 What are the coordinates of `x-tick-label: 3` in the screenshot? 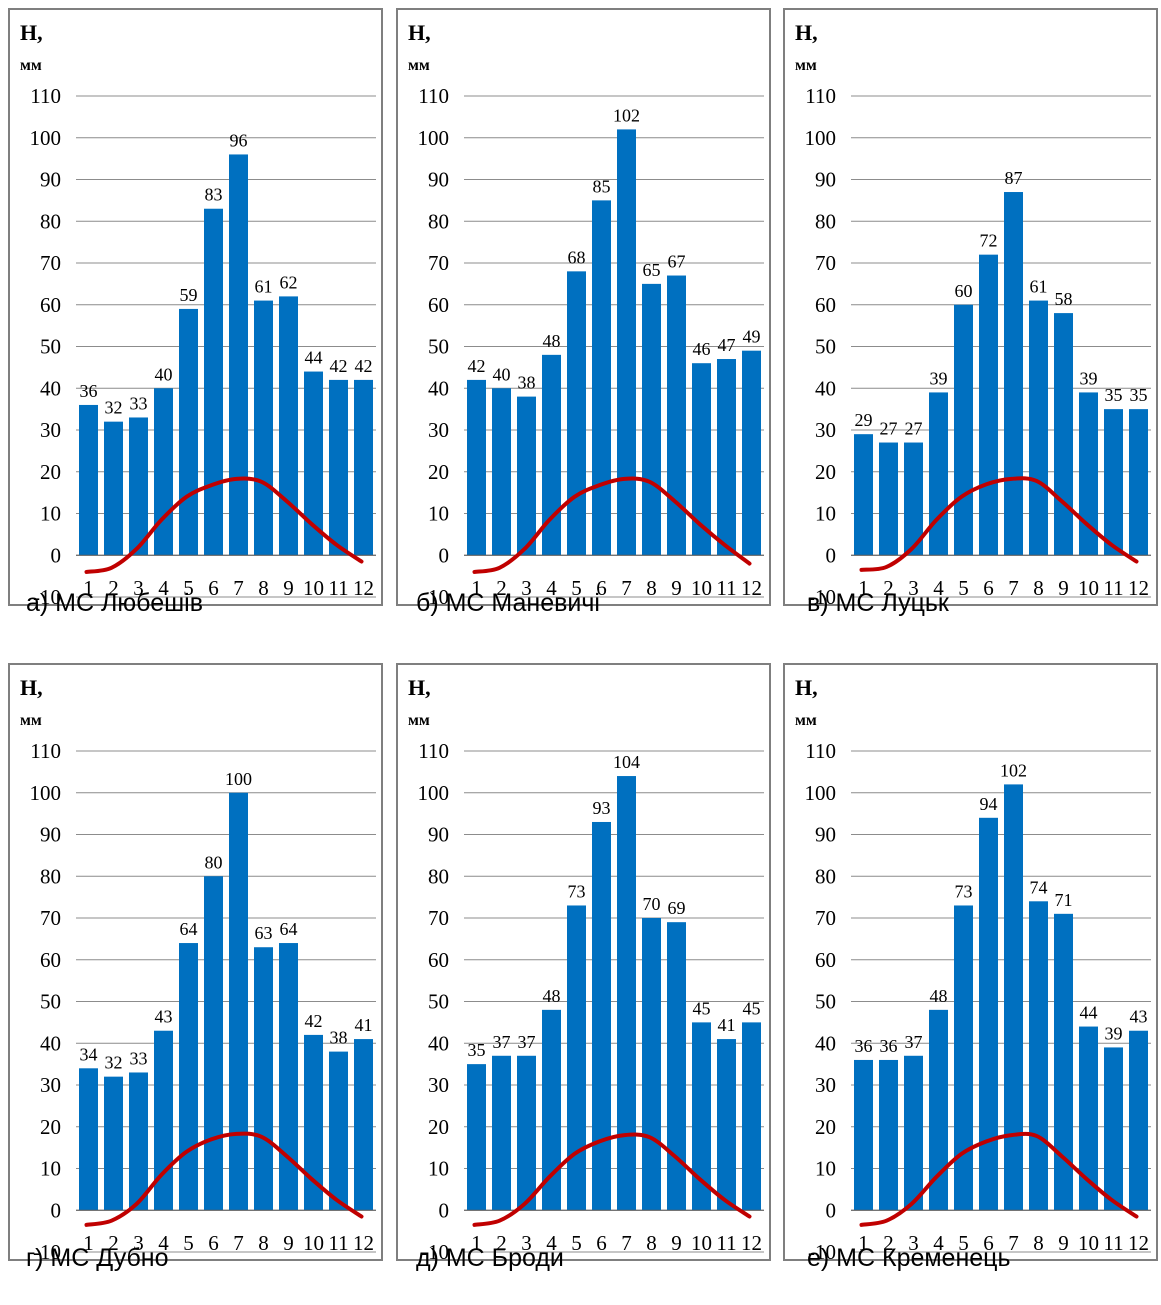 It's located at (526, 1243).